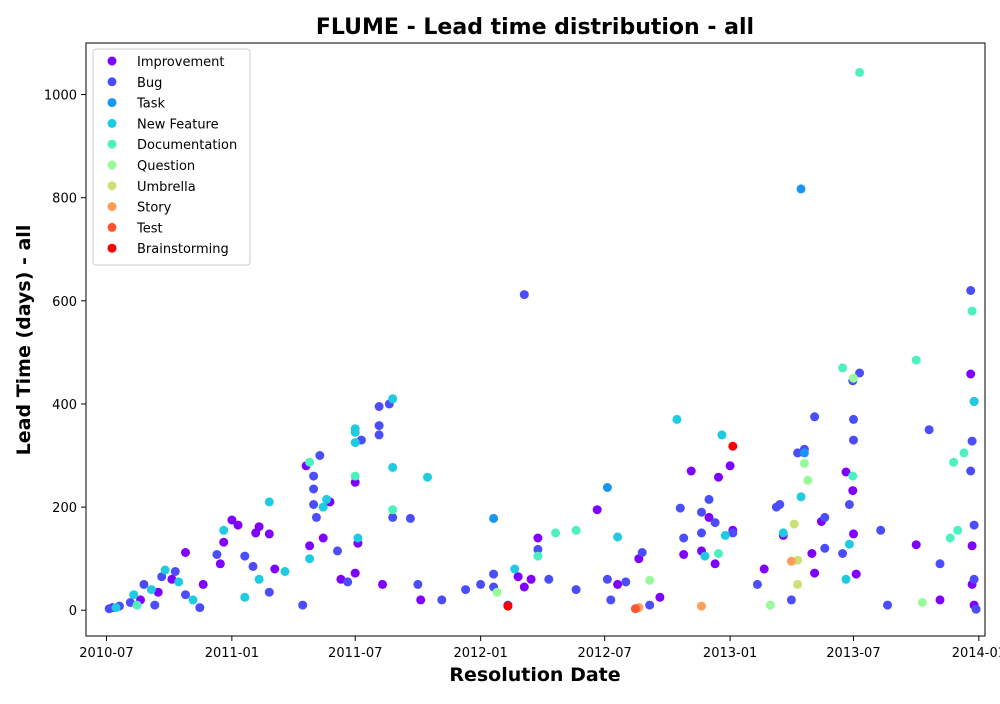 Image resolution: width=1000 pixels, height=704 pixels. What do you see at coordinates (183, 249) in the screenshot?
I see `legend-label: Brainstorming` at bounding box center [183, 249].